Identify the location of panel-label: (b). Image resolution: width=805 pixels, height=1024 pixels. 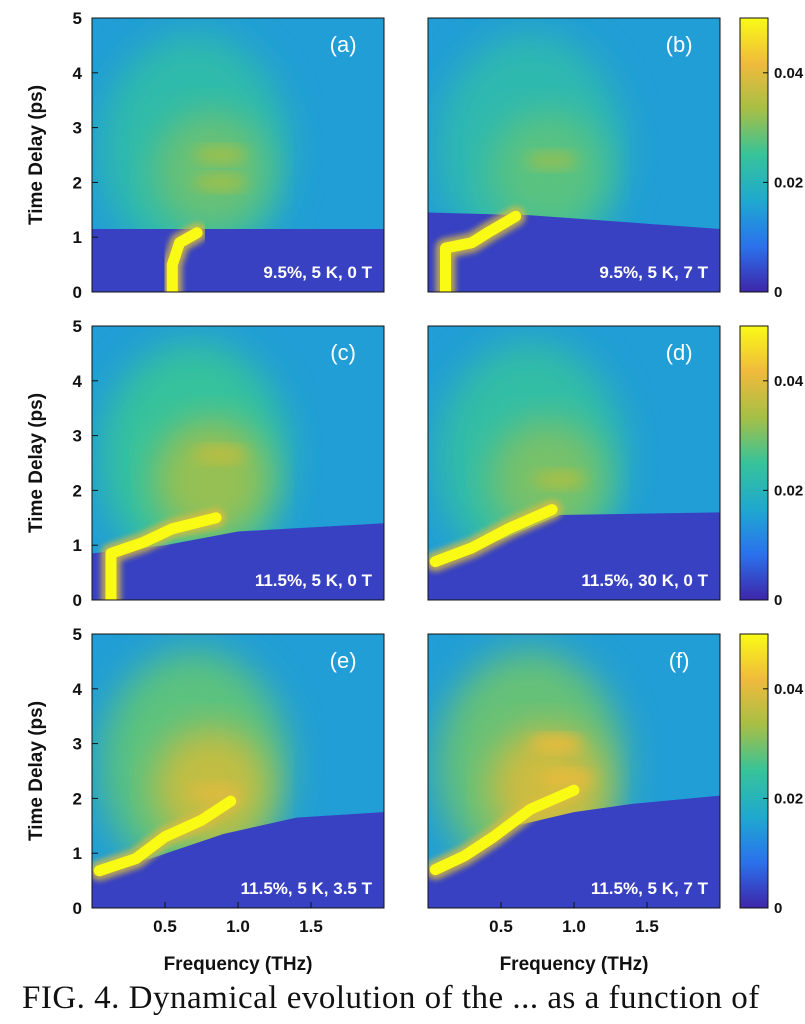
(679, 44).